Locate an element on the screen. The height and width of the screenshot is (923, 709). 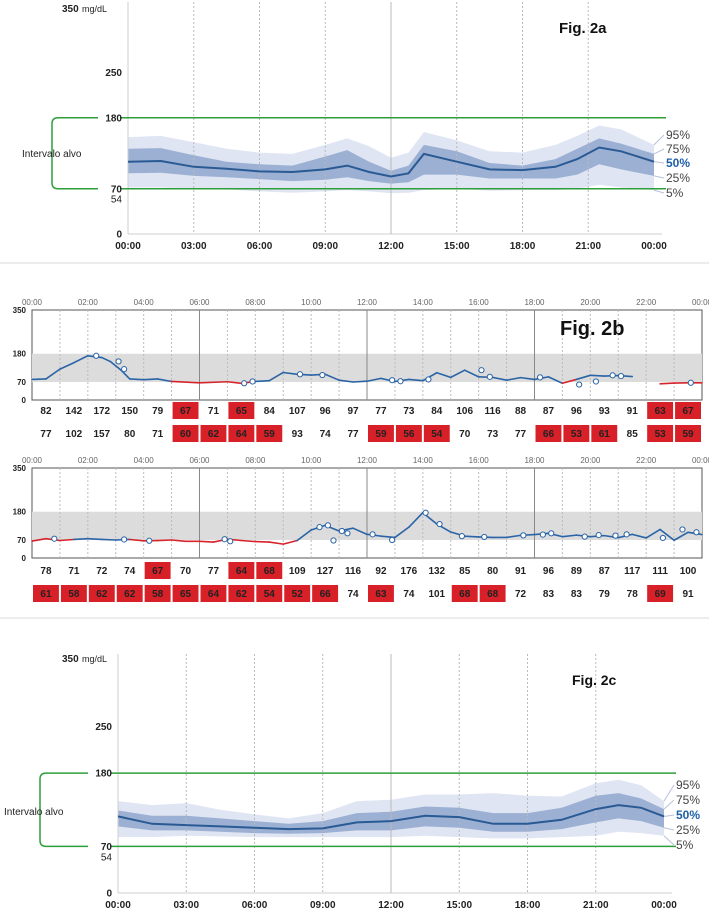
x-tick-label: 03:00 is located at coordinates (186, 905).